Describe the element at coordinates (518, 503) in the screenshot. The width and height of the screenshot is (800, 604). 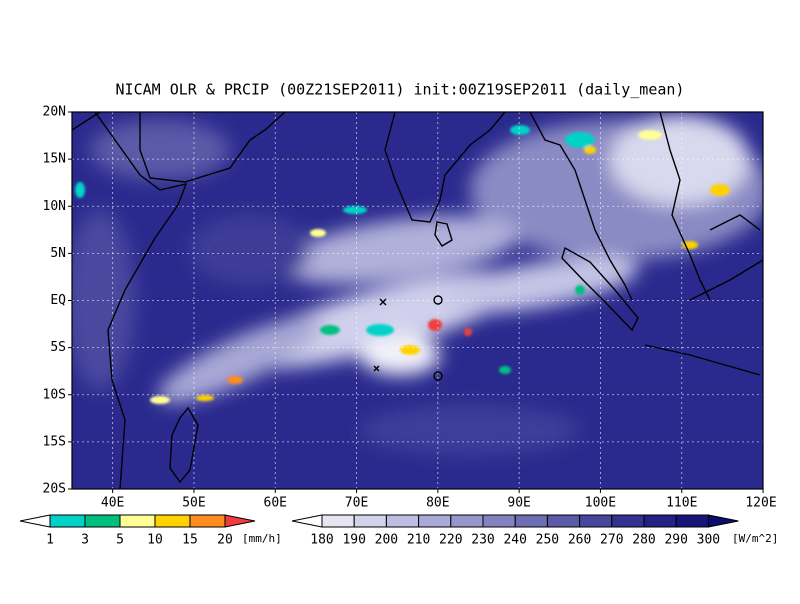
I see `lon-label: 90E` at that location.